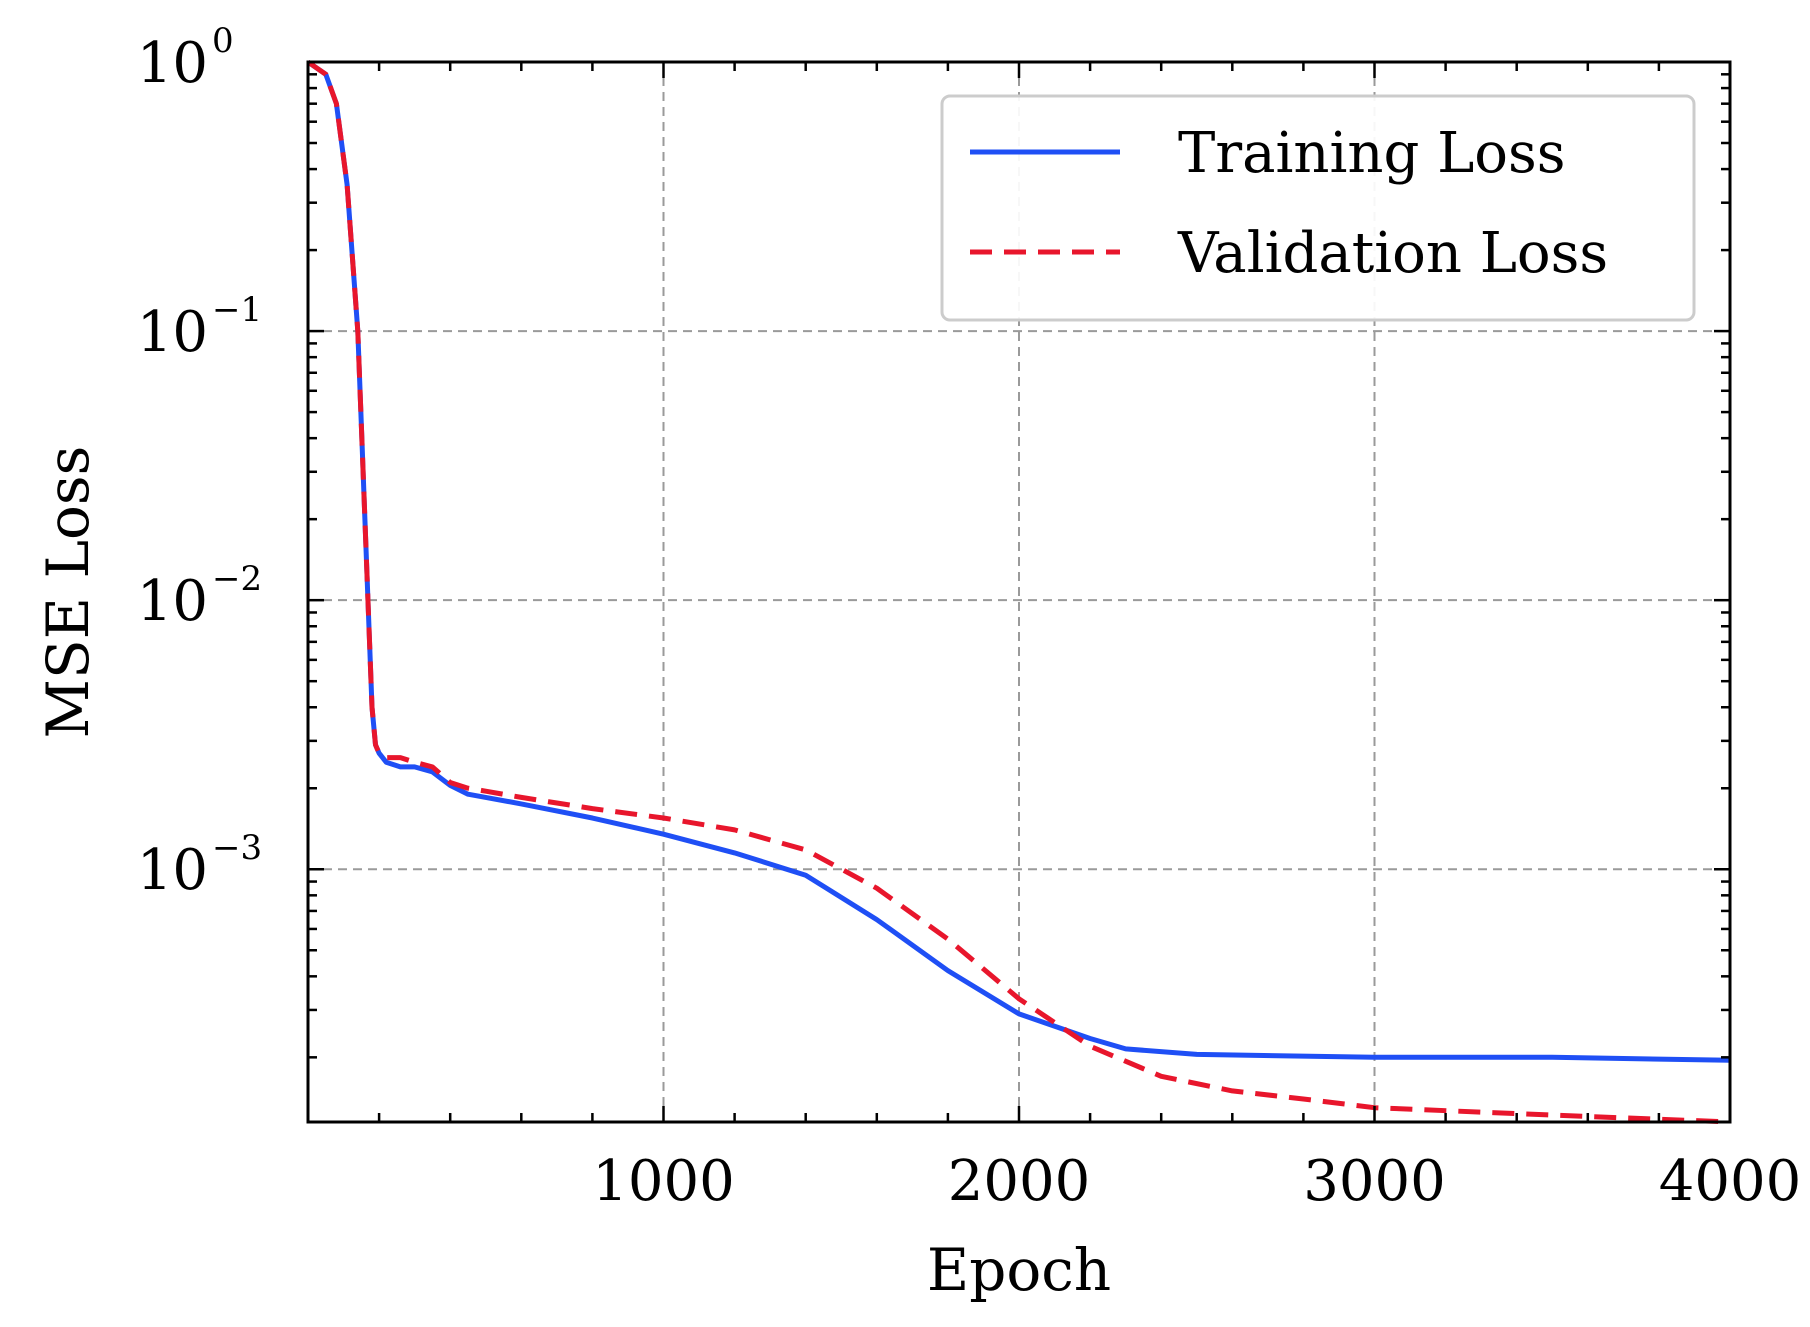 This screenshot has height=1327, width=1810. Describe the element at coordinates (1372, 153) in the screenshot. I see `legend-training-label: Training Loss` at that location.